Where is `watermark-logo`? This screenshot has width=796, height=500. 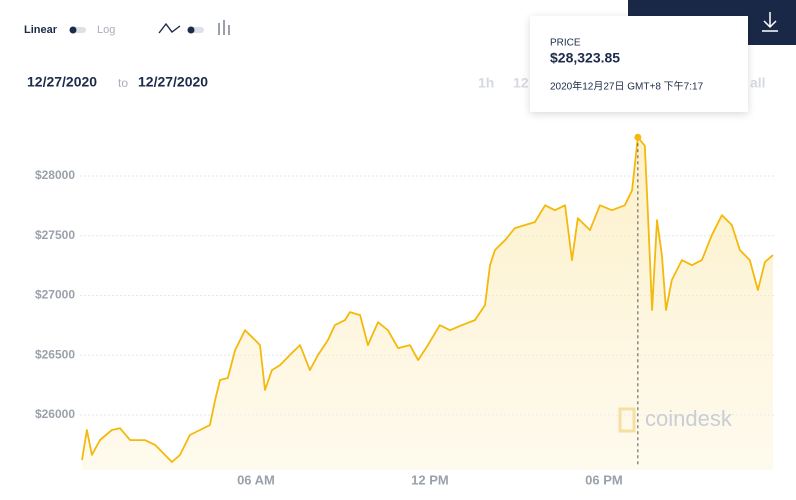 watermark-logo is located at coordinates (627, 420).